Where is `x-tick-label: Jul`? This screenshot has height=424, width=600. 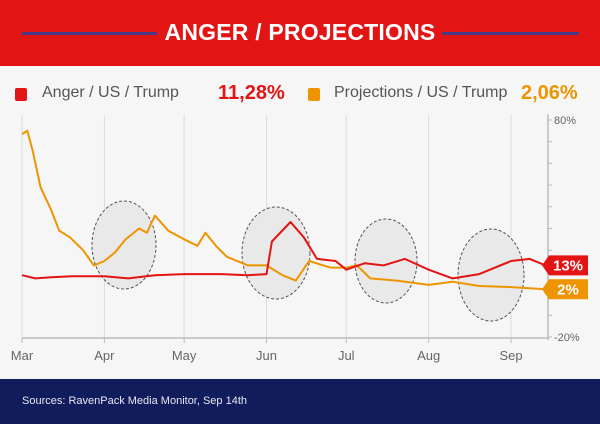 x-tick-label: Jul is located at coordinates (346, 355).